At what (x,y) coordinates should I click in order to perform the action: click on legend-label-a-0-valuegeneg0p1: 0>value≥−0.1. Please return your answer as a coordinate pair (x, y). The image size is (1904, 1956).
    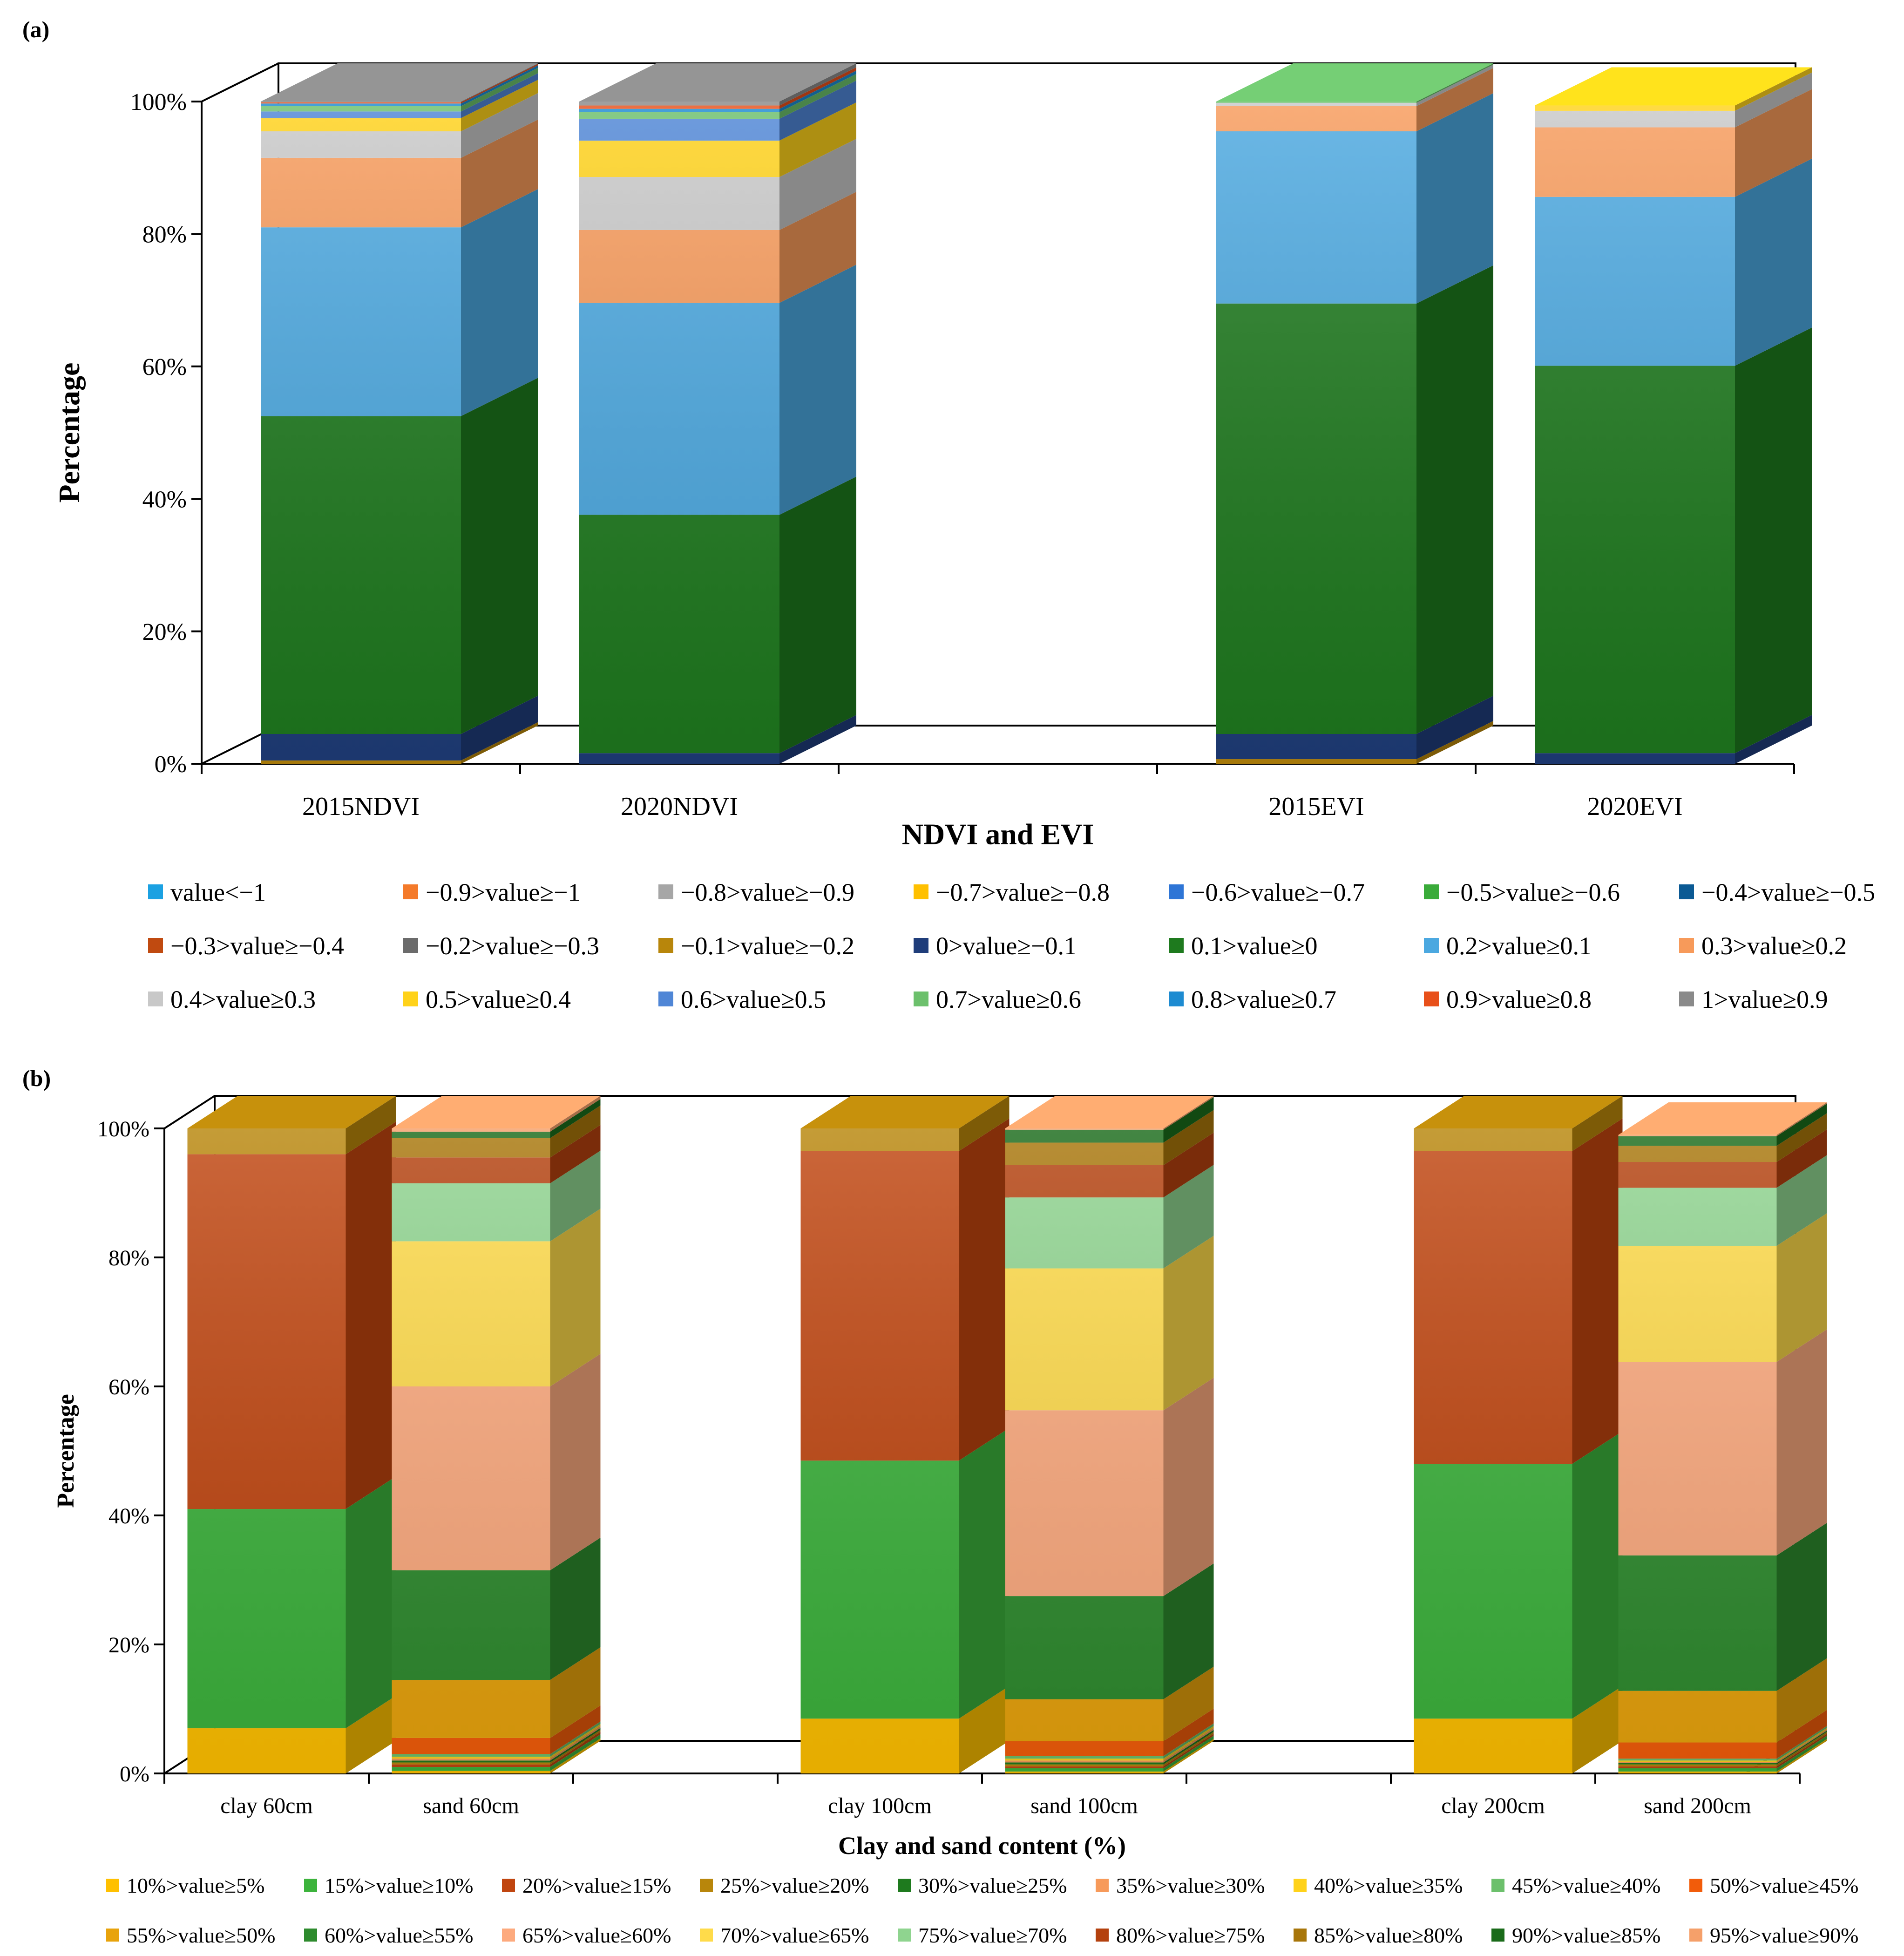
    Looking at the image, I should click on (1007, 946).